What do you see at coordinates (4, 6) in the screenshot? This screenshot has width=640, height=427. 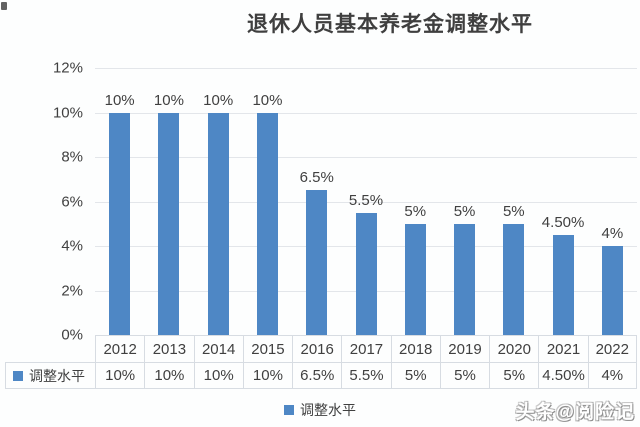 I see `corner-artifact` at bounding box center [4, 6].